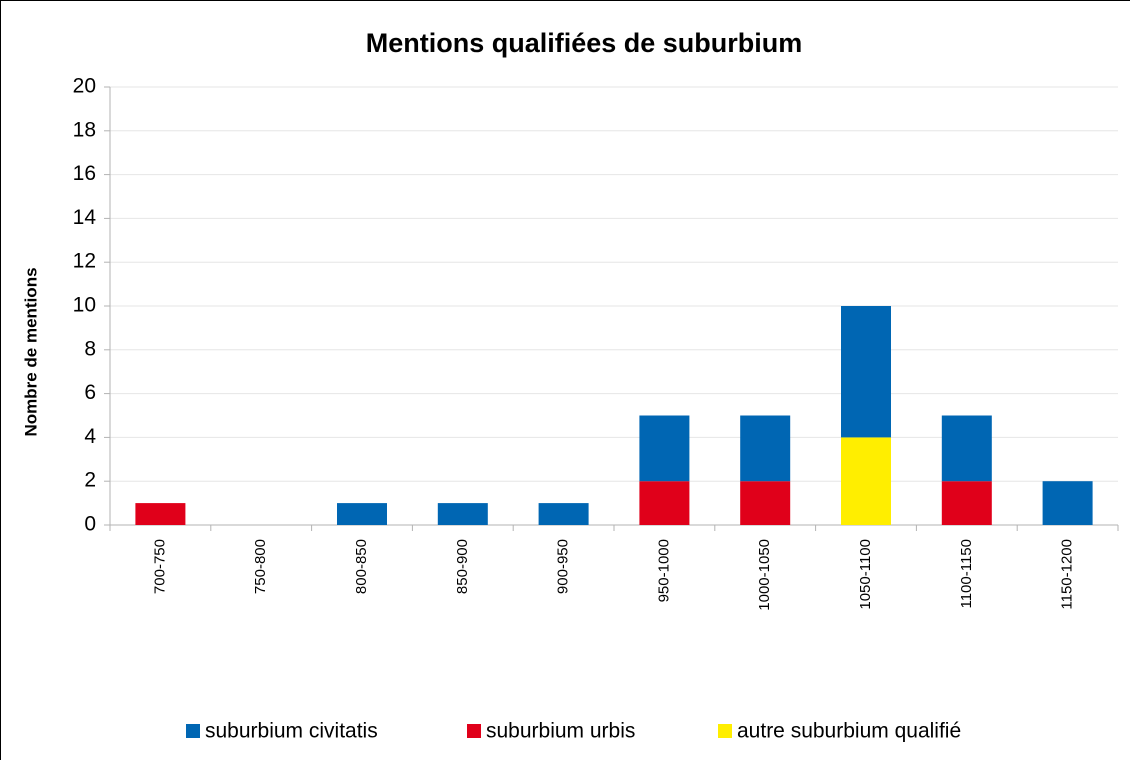  Describe the element at coordinates (90, 480) in the screenshot. I see `y-tick-label: 2` at that location.